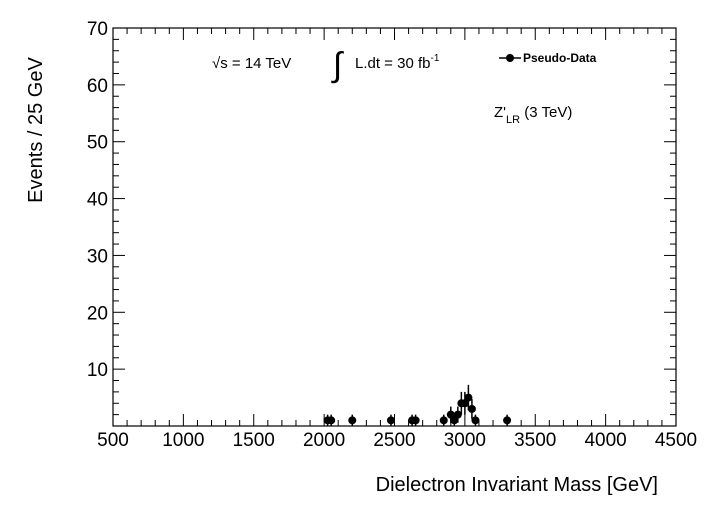 The image size is (707, 508). What do you see at coordinates (434, 58) in the screenshot?
I see `luminosity-exponent: -1` at bounding box center [434, 58].